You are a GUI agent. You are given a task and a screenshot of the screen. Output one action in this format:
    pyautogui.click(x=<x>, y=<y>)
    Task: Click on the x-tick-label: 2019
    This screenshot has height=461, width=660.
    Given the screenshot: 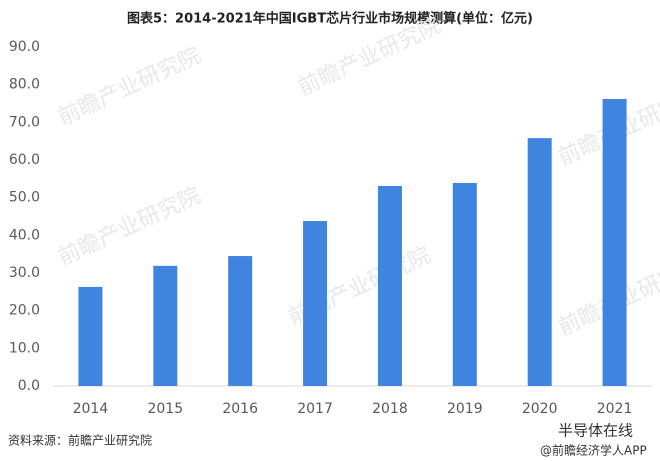 What is the action you would take?
    pyautogui.click(x=465, y=409)
    